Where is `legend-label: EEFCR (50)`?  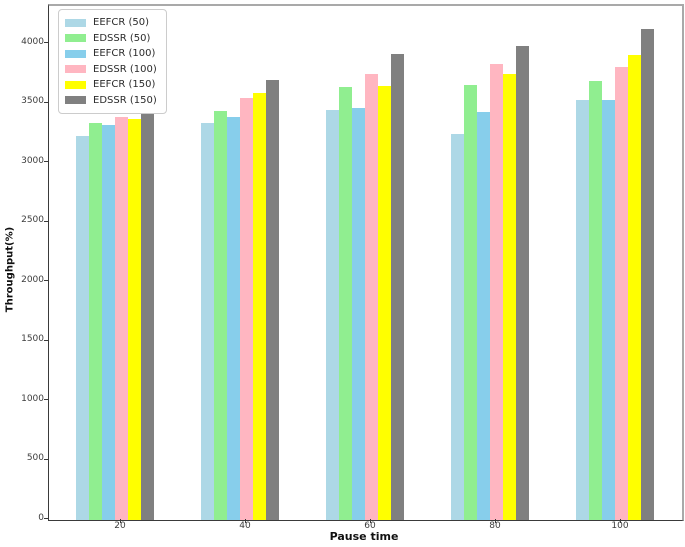 legend-label: EEFCR (50) is located at coordinates (121, 23).